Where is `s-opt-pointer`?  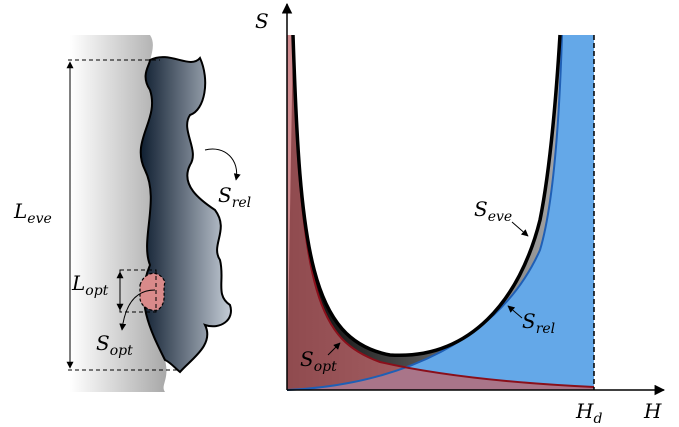
s-opt-pointer is located at coordinates (334, 349).